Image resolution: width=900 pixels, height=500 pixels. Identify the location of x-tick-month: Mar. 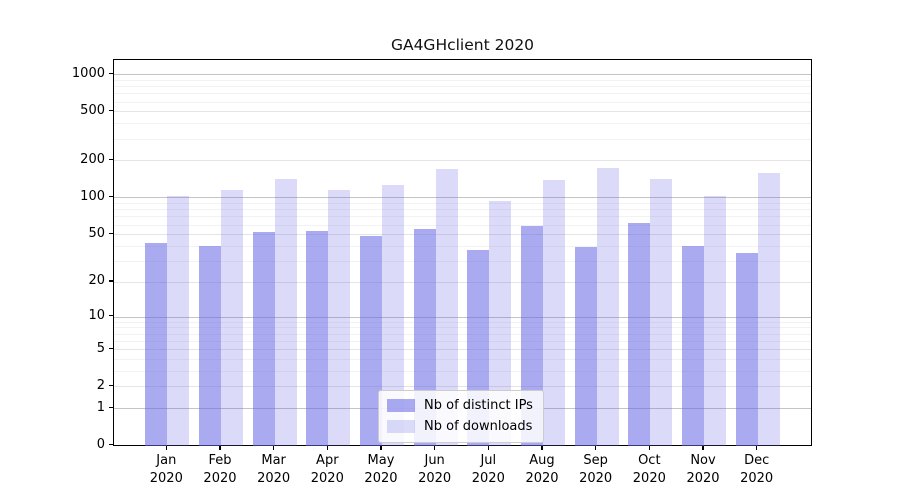
(273, 460).